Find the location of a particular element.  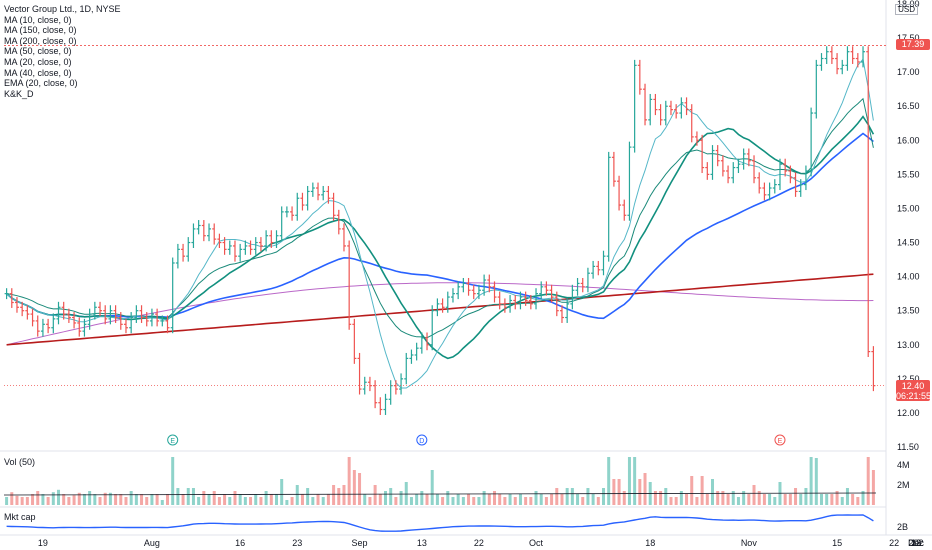

legend-ma20: MA (20, close, 0) is located at coordinates (38, 61).